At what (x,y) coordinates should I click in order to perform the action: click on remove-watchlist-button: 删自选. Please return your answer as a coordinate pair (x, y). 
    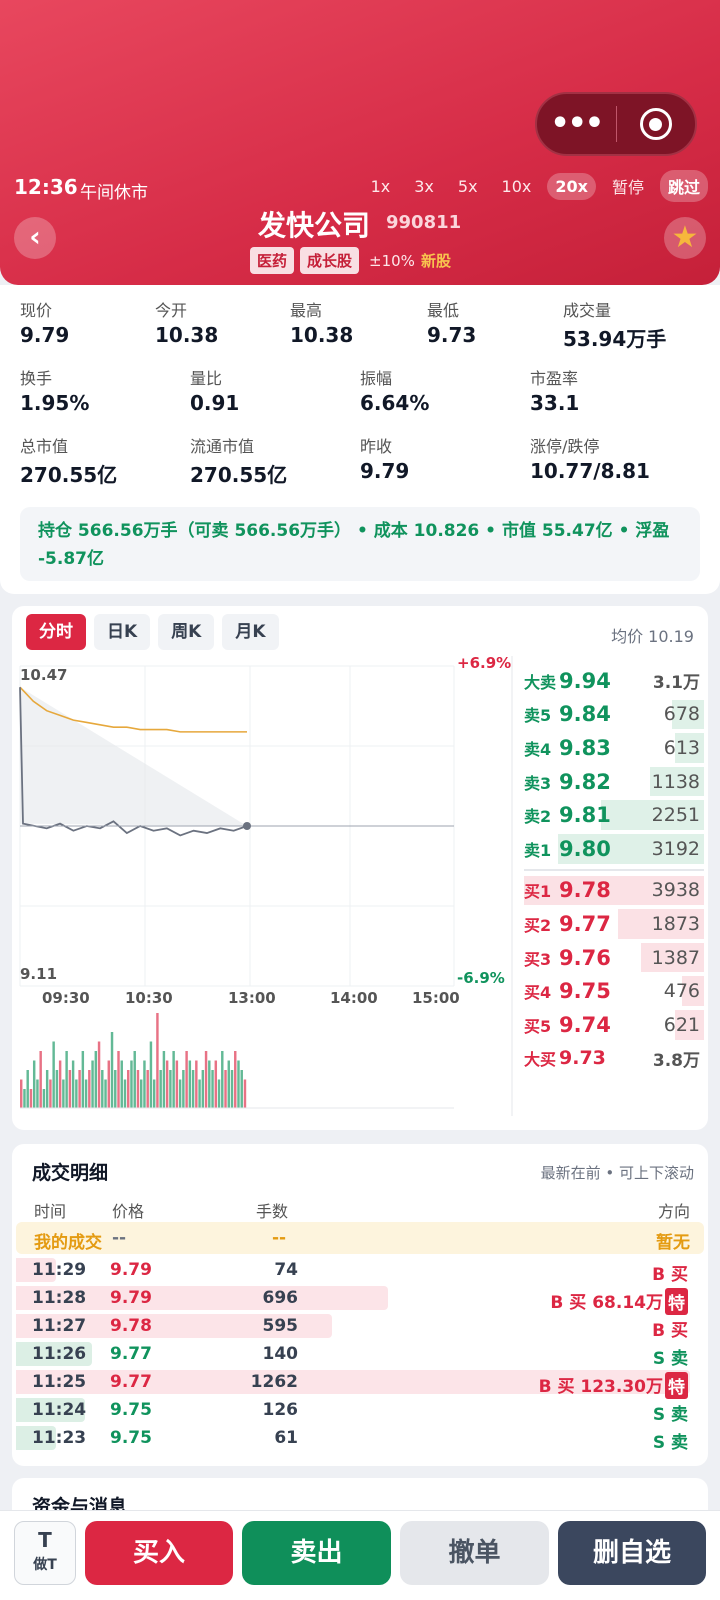
    Looking at the image, I should click on (632, 1553).